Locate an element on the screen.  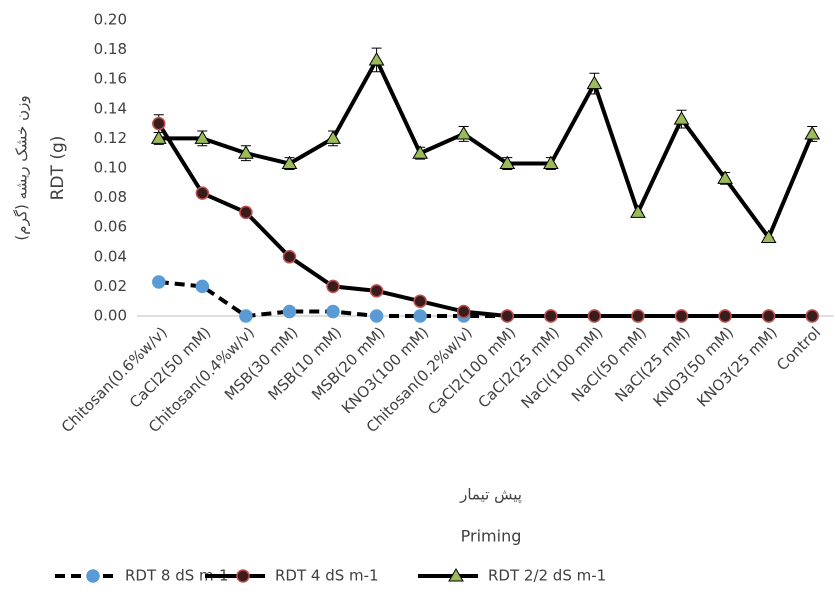
x-axis-title: Priming is located at coordinates (491, 536).